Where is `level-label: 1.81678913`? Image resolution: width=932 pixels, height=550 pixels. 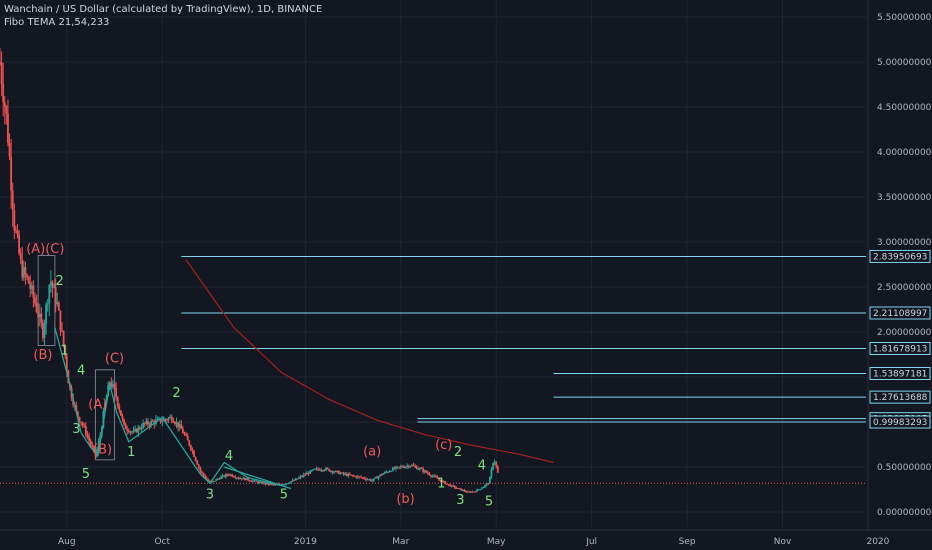 level-label: 1.81678913 is located at coordinates (900, 349).